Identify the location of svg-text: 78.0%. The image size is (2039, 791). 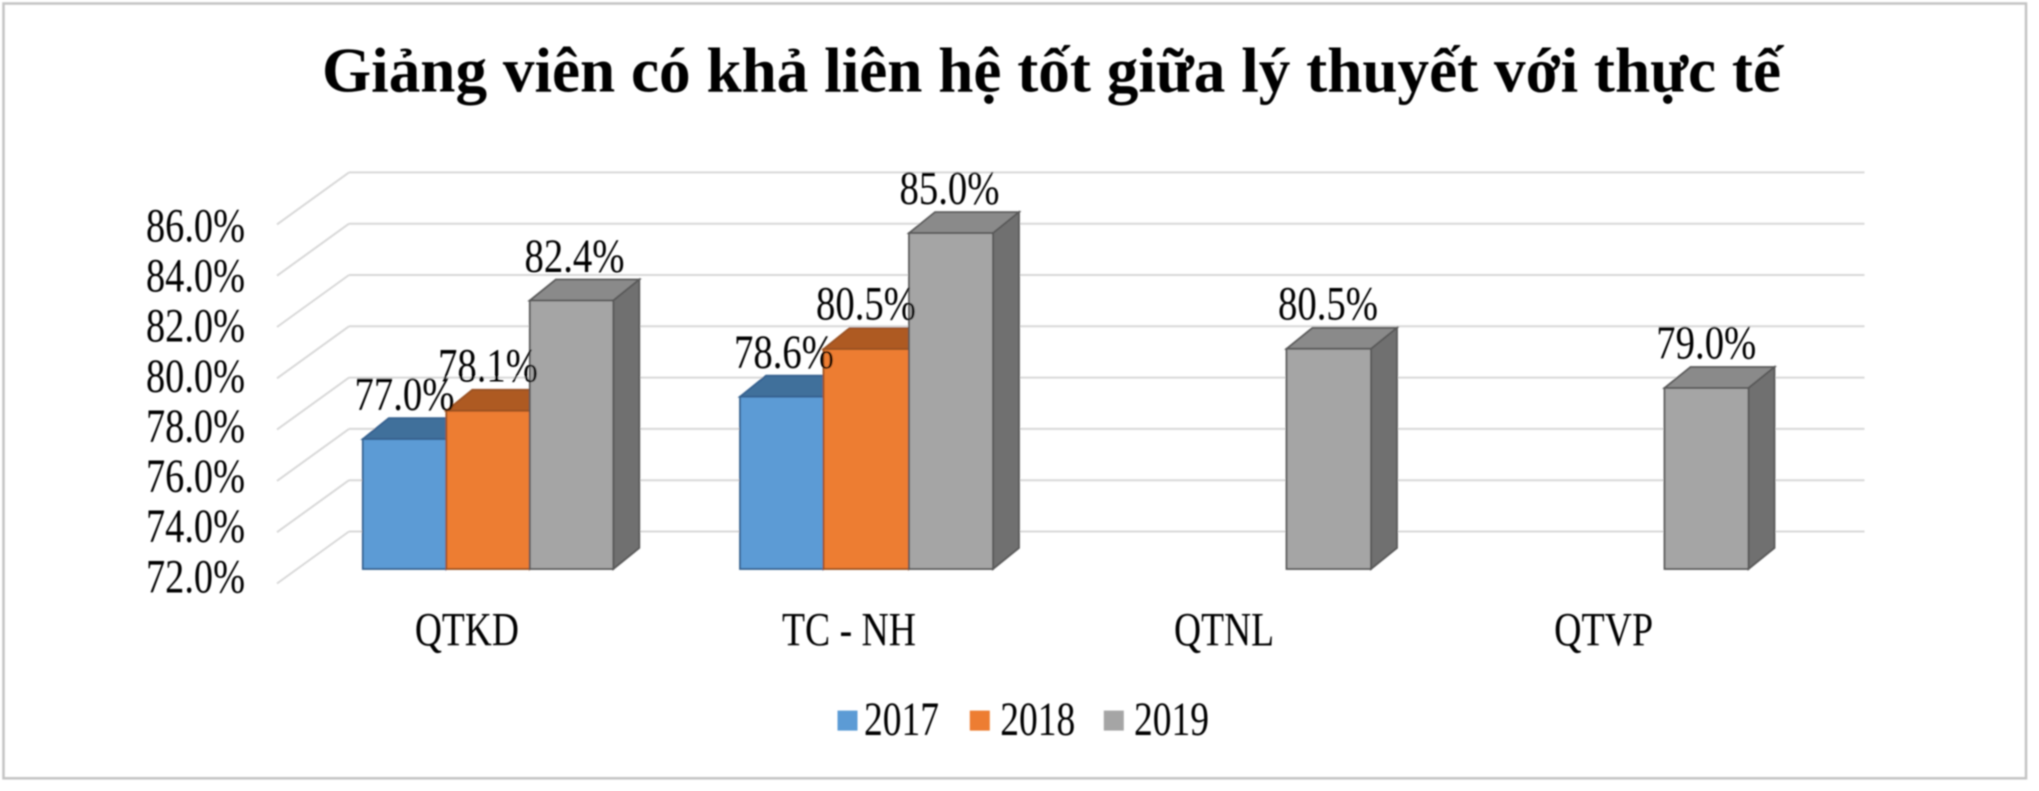
(195, 426).